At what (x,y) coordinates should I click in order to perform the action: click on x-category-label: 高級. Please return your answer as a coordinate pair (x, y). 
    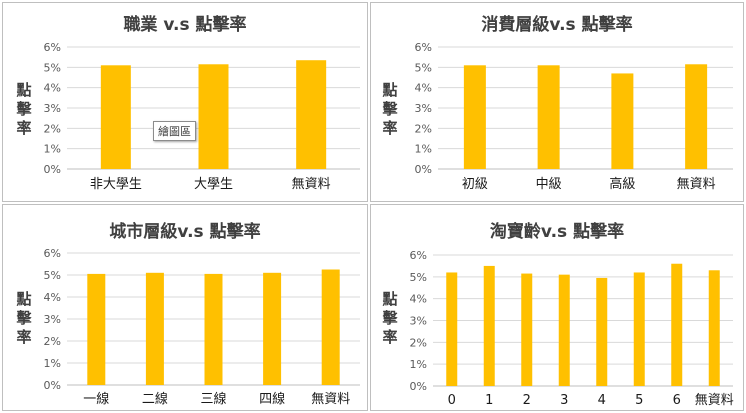
    Looking at the image, I should click on (622, 184).